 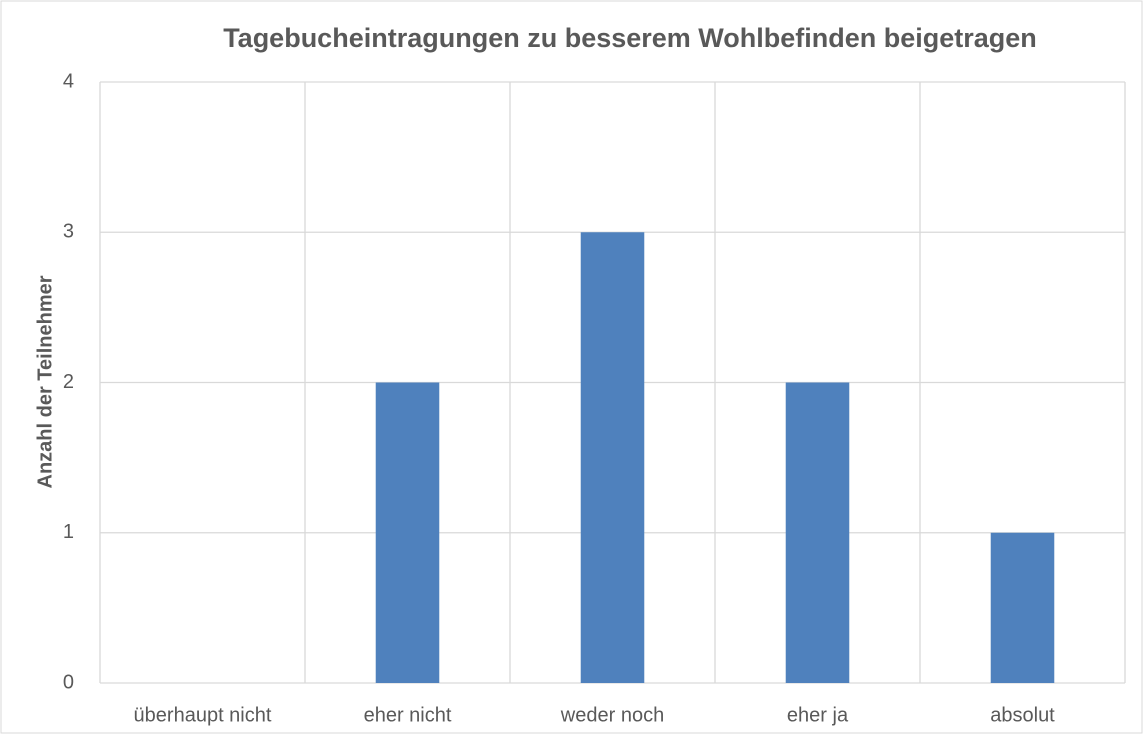 What do you see at coordinates (408, 715) in the screenshot?
I see `x-tick-label: eher nicht` at bounding box center [408, 715].